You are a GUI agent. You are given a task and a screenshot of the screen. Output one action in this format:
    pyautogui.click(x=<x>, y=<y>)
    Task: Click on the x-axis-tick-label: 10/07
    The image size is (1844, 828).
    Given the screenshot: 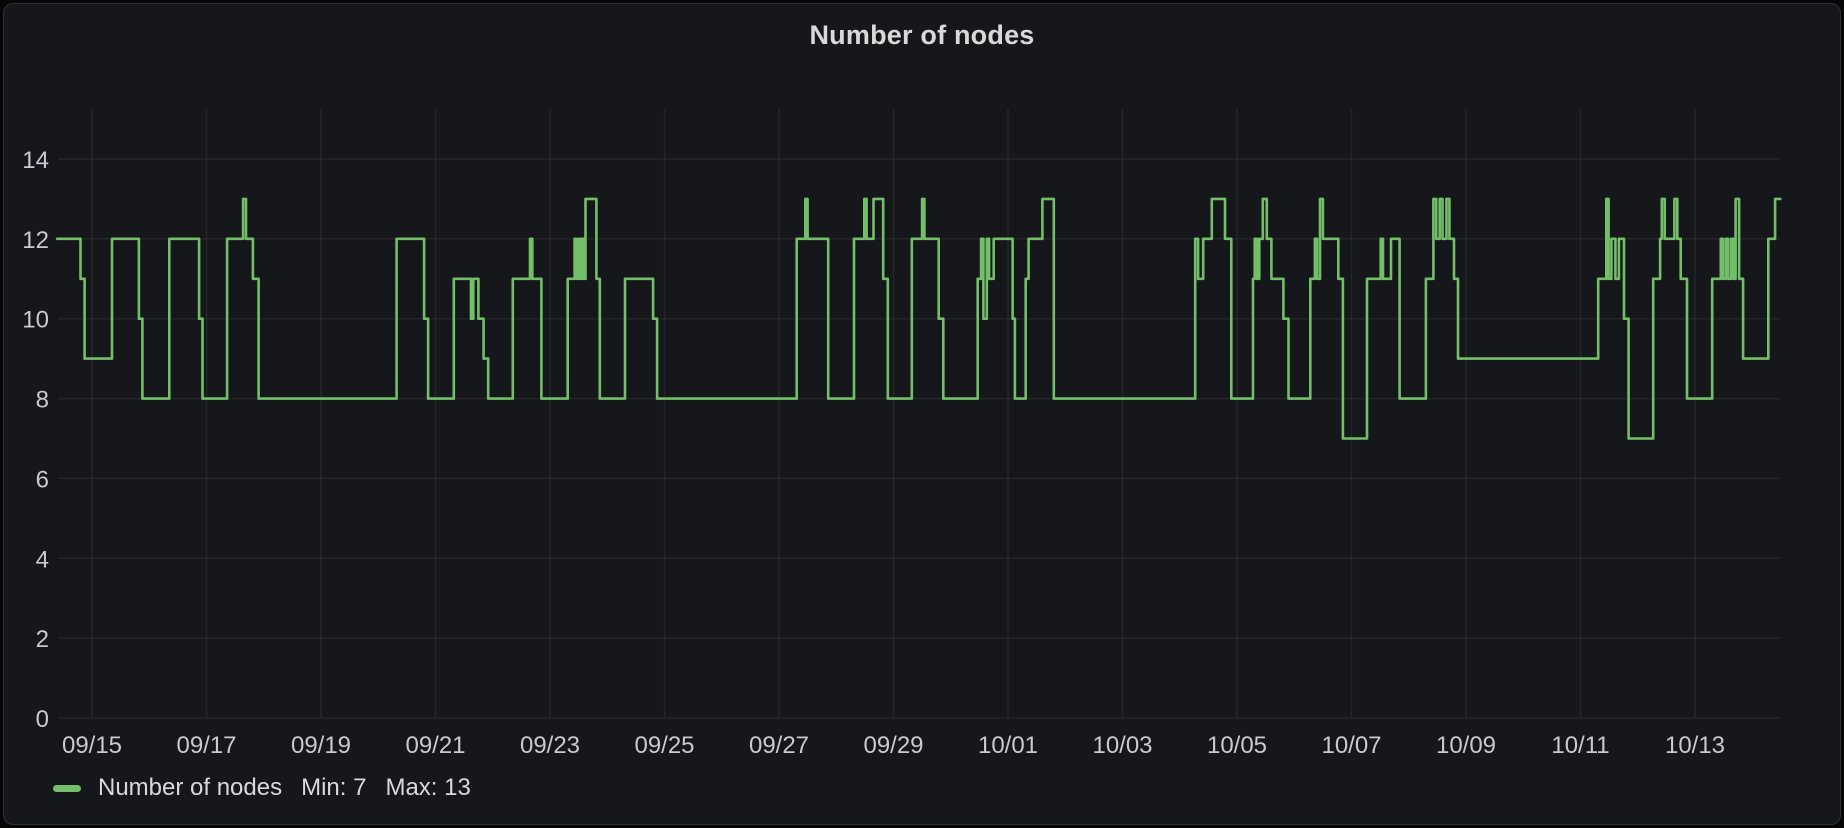 What is the action you would take?
    pyautogui.click(x=1351, y=745)
    